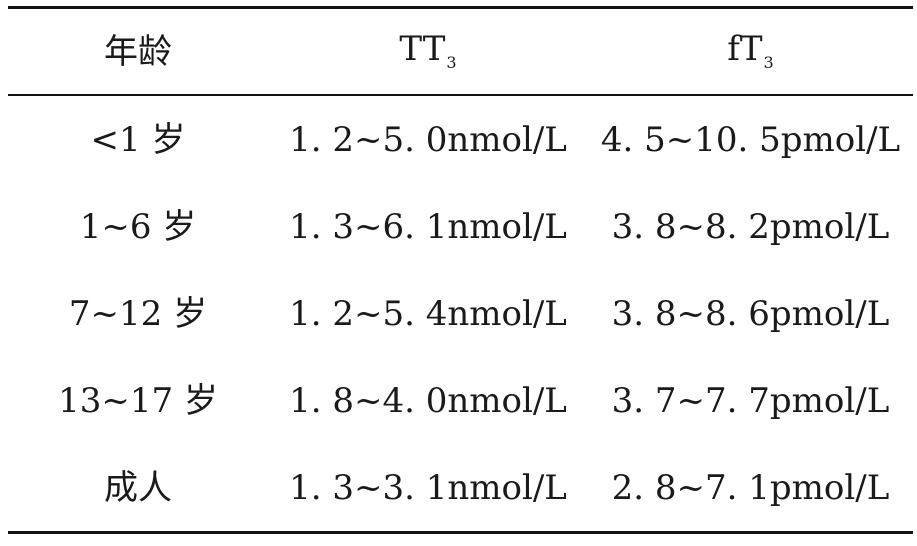 This screenshot has width=917, height=546. I want to click on ft3-cell: 3. 8~8. 6pmol/L, so click(750, 313).